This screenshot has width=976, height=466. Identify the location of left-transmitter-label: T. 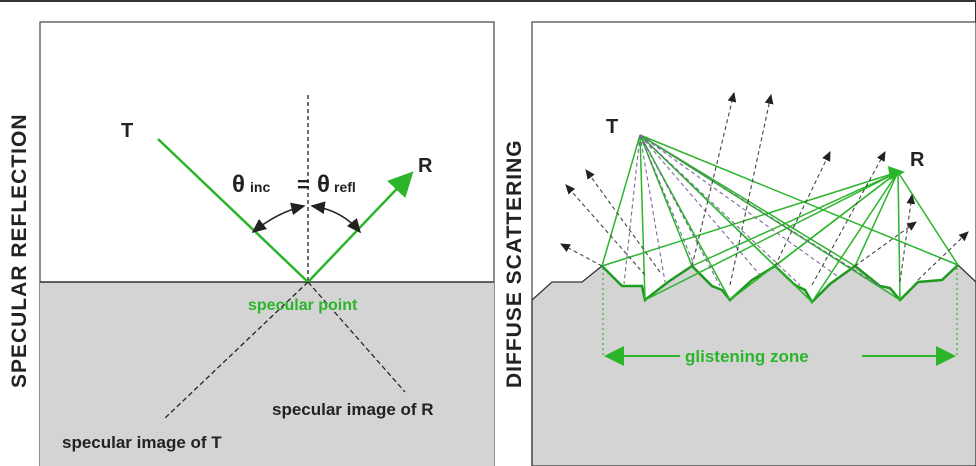
(127, 131).